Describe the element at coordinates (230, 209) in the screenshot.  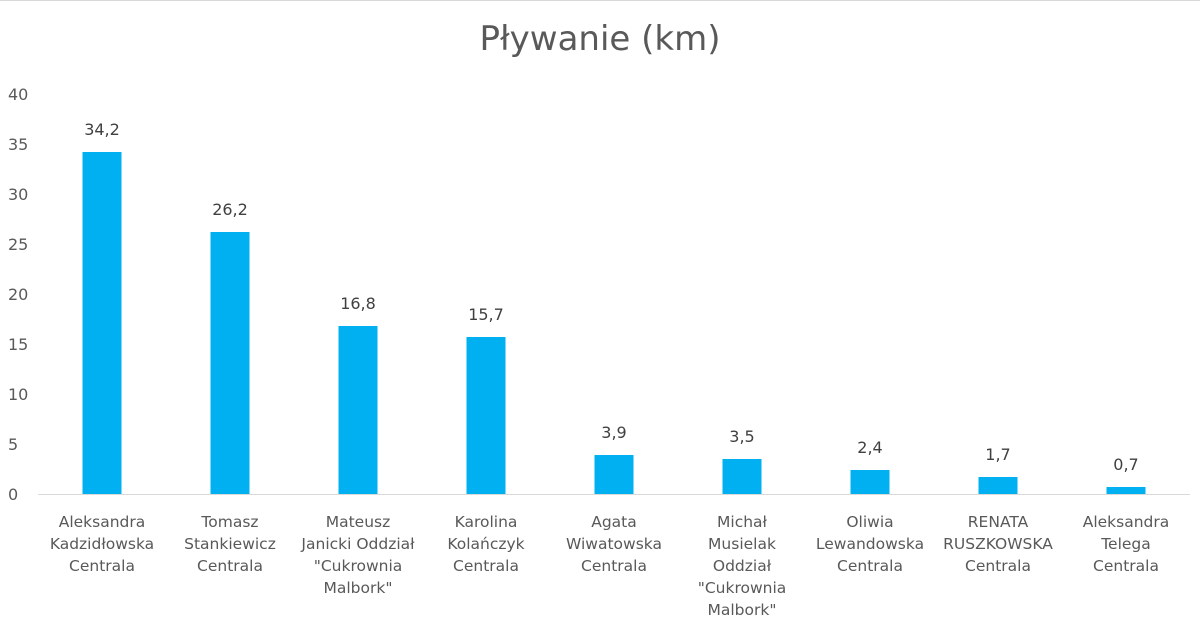
I see `data-label: 26,2` at that location.